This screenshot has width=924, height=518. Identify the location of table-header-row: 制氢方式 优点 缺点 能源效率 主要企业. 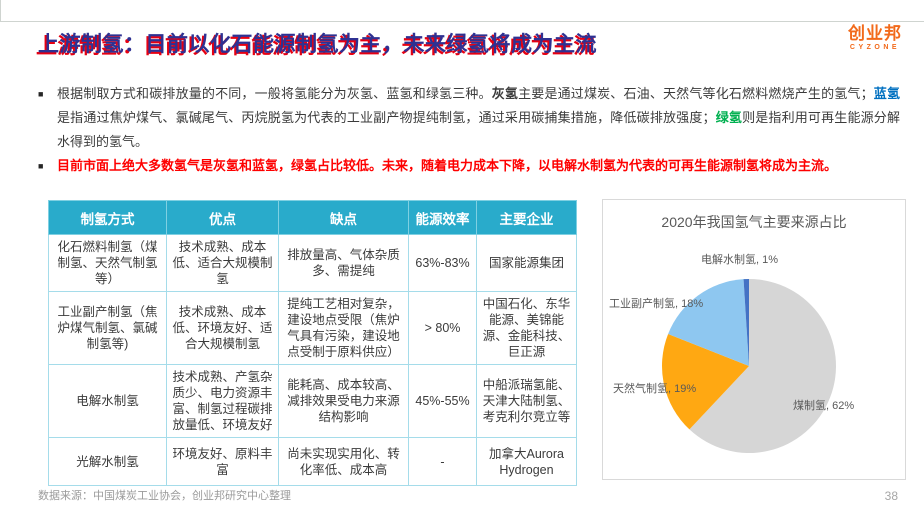
(312, 217).